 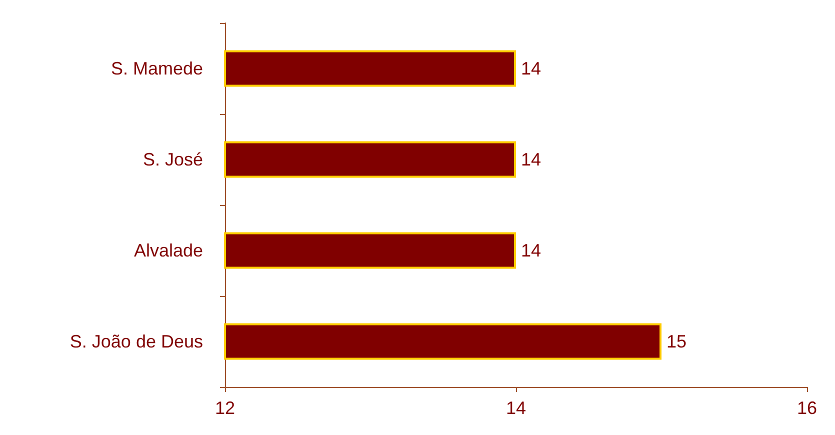 What do you see at coordinates (225, 408) in the screenshot?
I see `x-tick-label: 12` at bounding box center [225, 408].